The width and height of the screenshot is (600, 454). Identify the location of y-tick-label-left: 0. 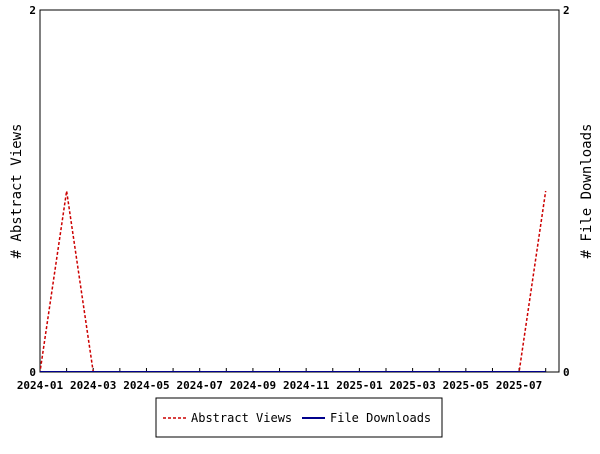
(32, 372).